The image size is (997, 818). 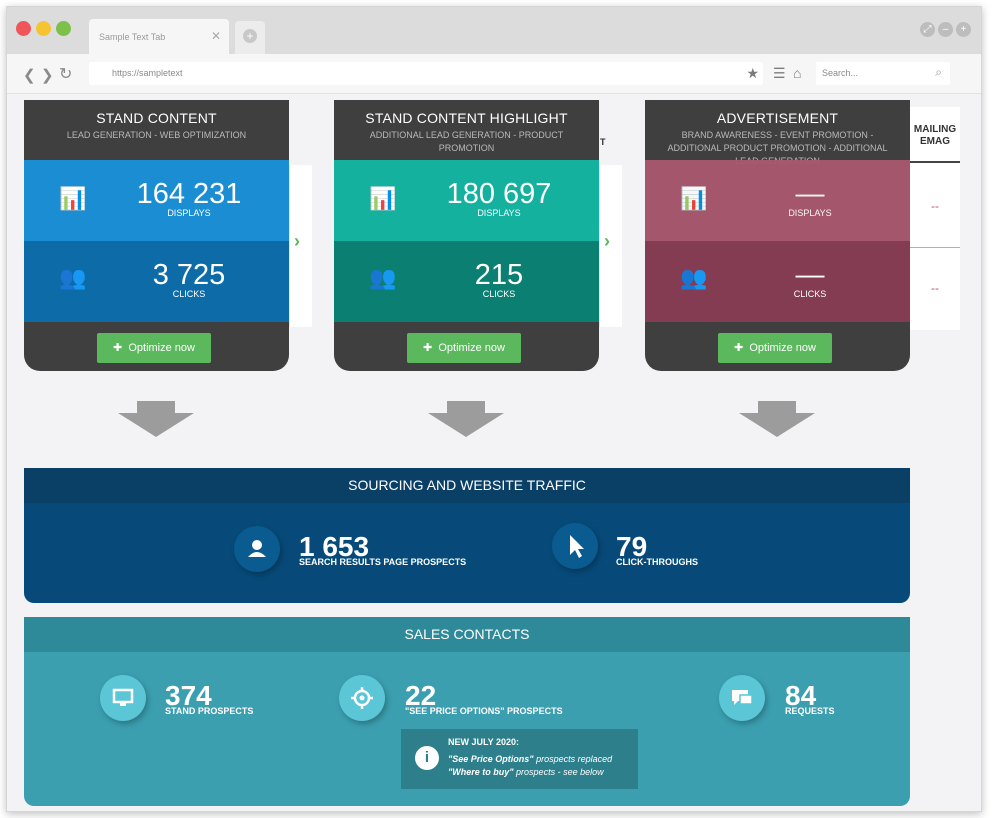 I want to click on back-icon: ❮, so click(x=29, y=75).